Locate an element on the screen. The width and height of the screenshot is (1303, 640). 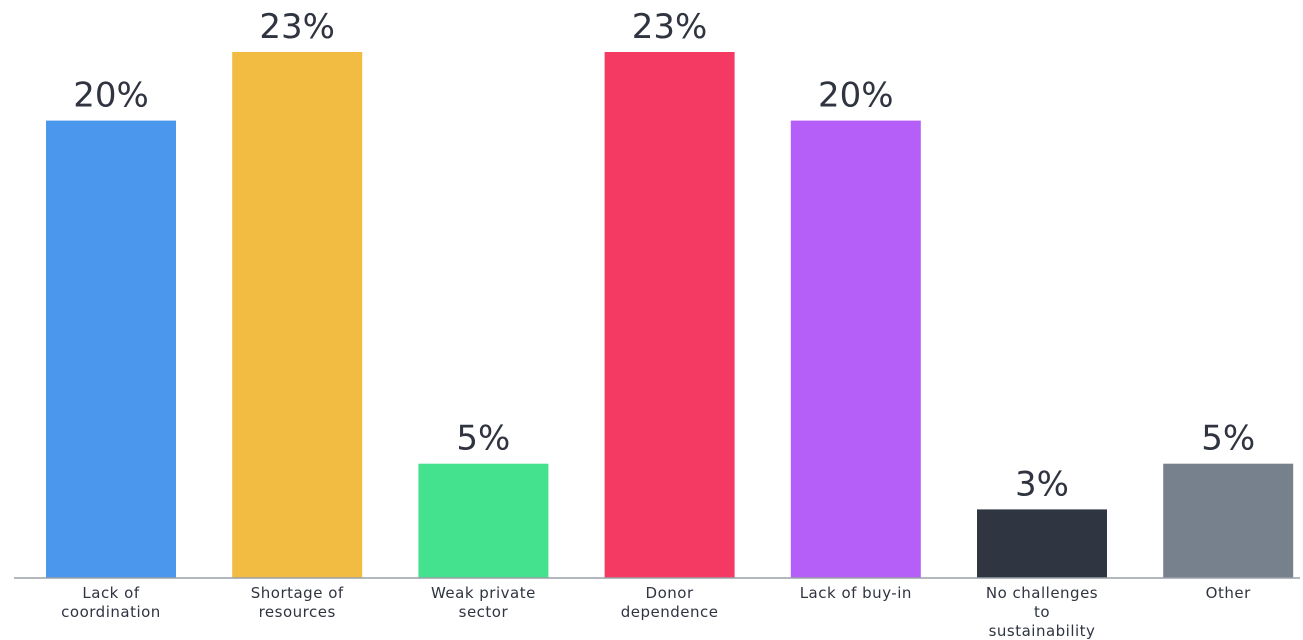
category-label: Weak private sector is located at coordinates (483, 602).